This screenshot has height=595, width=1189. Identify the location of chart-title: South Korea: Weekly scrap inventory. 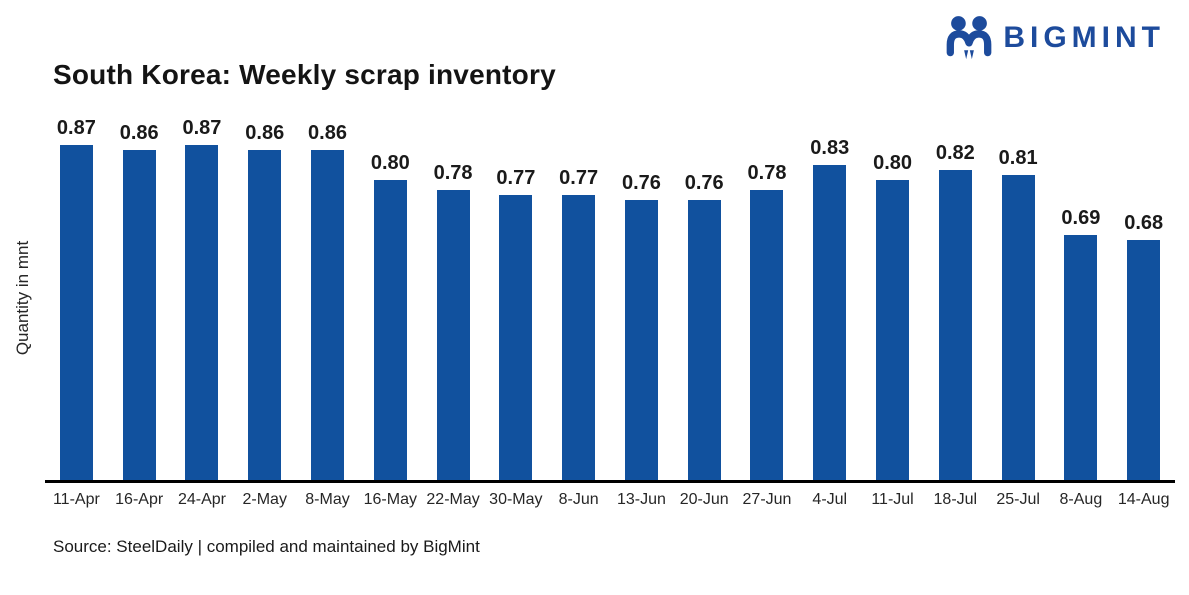
(304, 74).